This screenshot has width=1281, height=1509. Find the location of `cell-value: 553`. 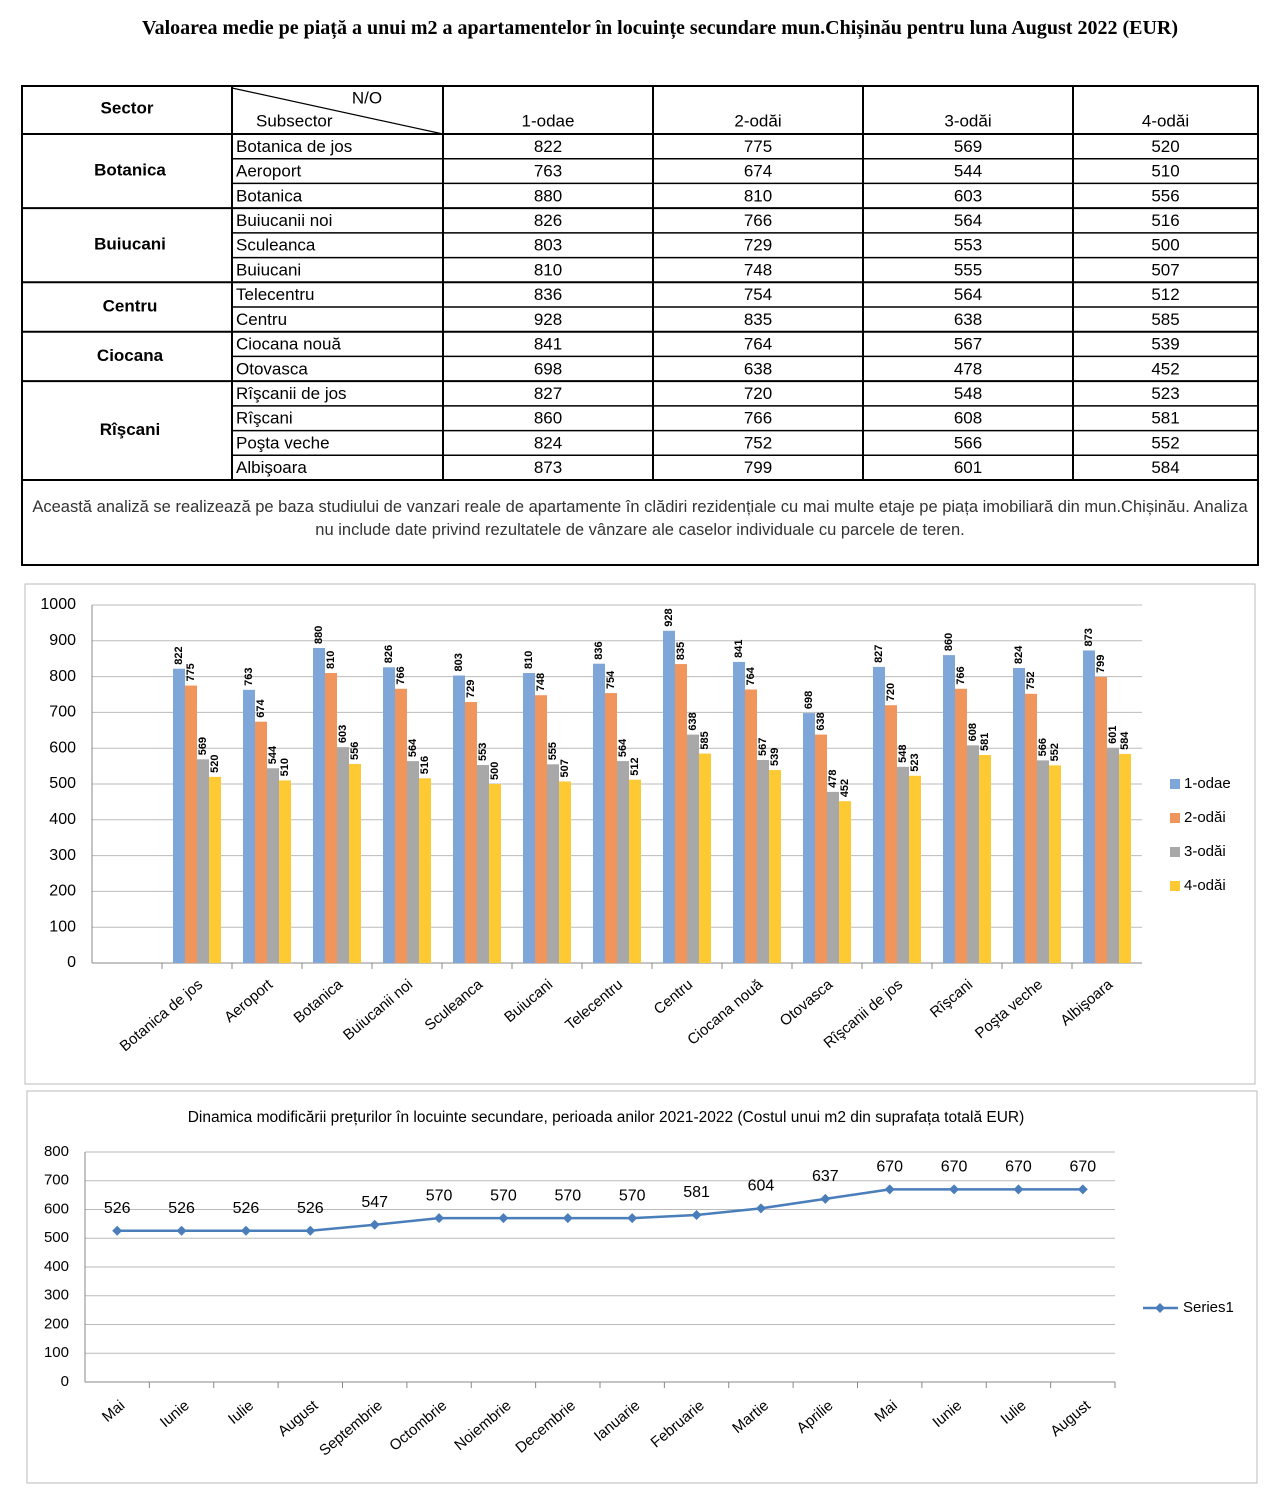

cell-value: 553 is located at coordinates (968, 245).